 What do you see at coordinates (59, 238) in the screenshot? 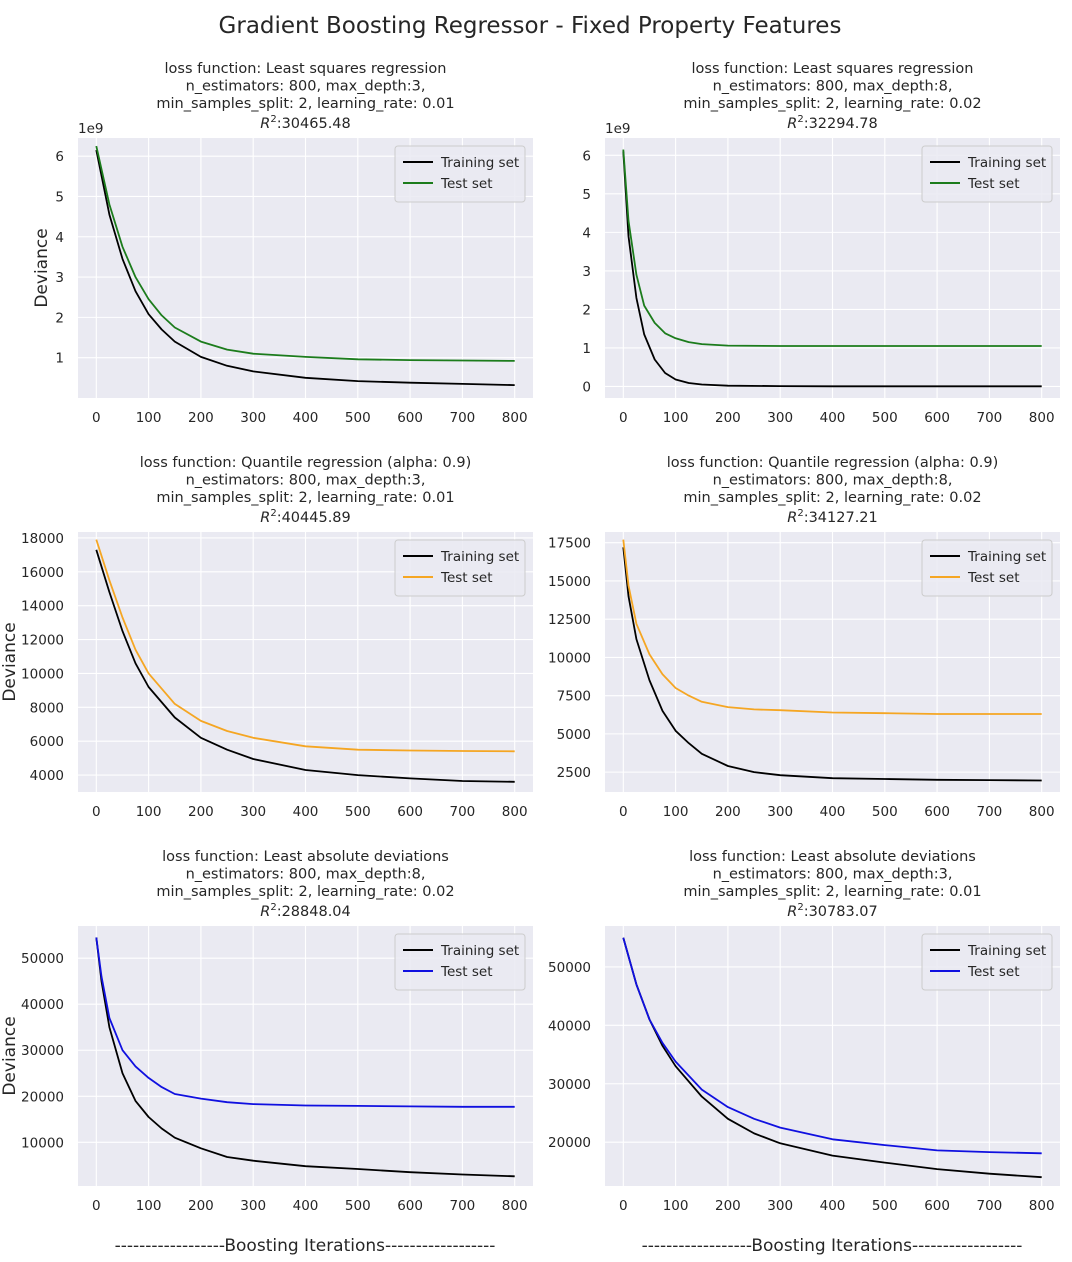
I see `y-tick-label: 4` at bounding box center [59, 238].